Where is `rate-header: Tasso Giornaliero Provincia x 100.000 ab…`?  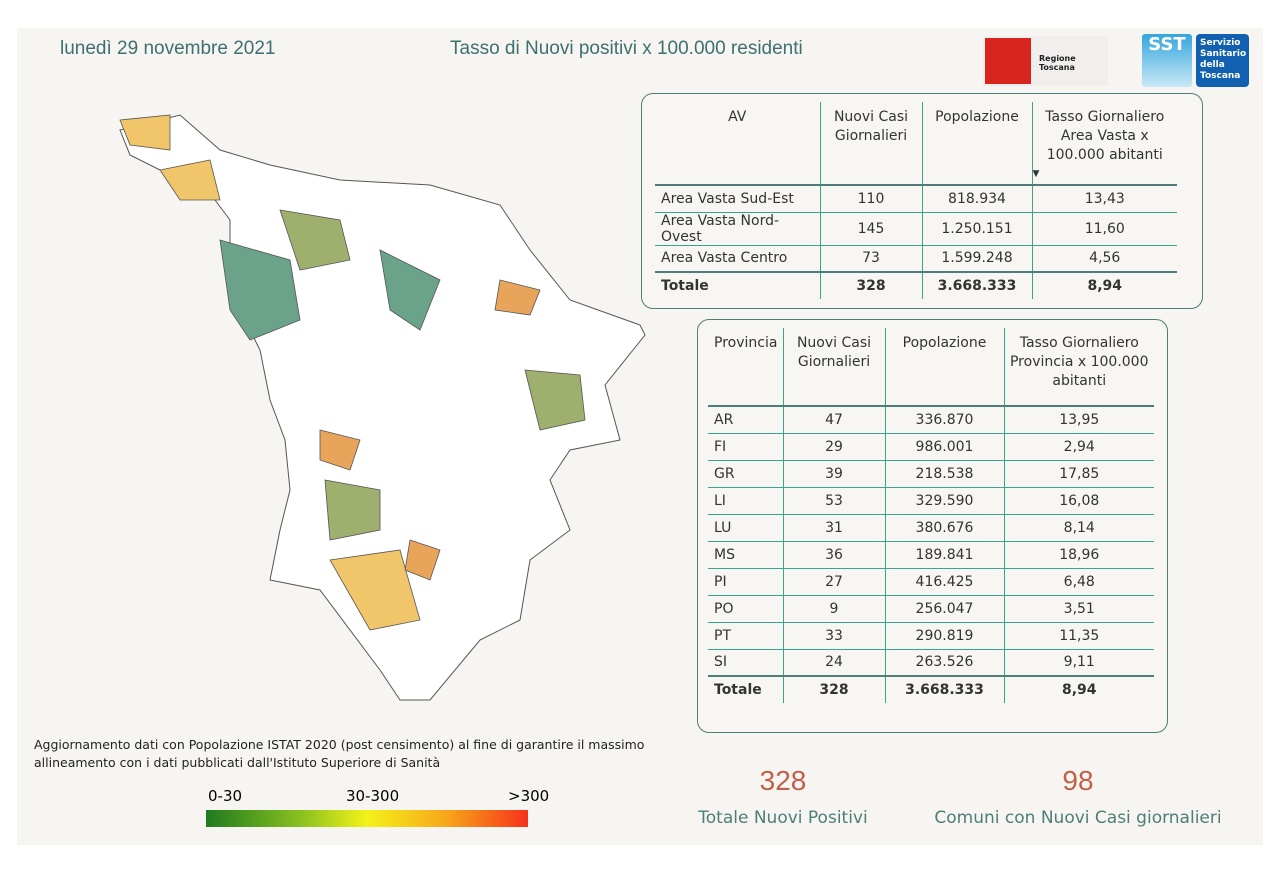 rate-header: Tasso Giornaliero Provincia x 100.000 ab… is located at coordinates (1078, 367).